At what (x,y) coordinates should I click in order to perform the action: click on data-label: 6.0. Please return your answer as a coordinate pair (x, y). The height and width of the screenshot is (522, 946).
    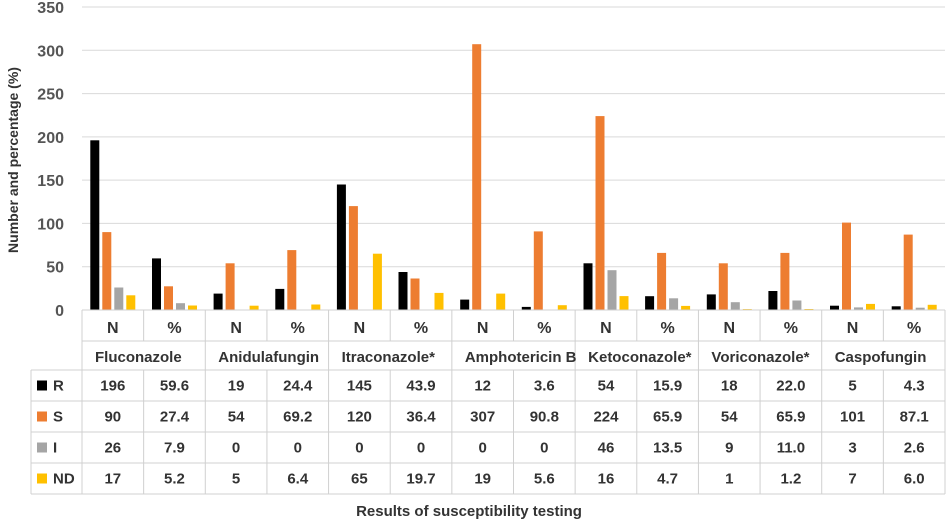
    Looking at the image, I should click on (914, 479).